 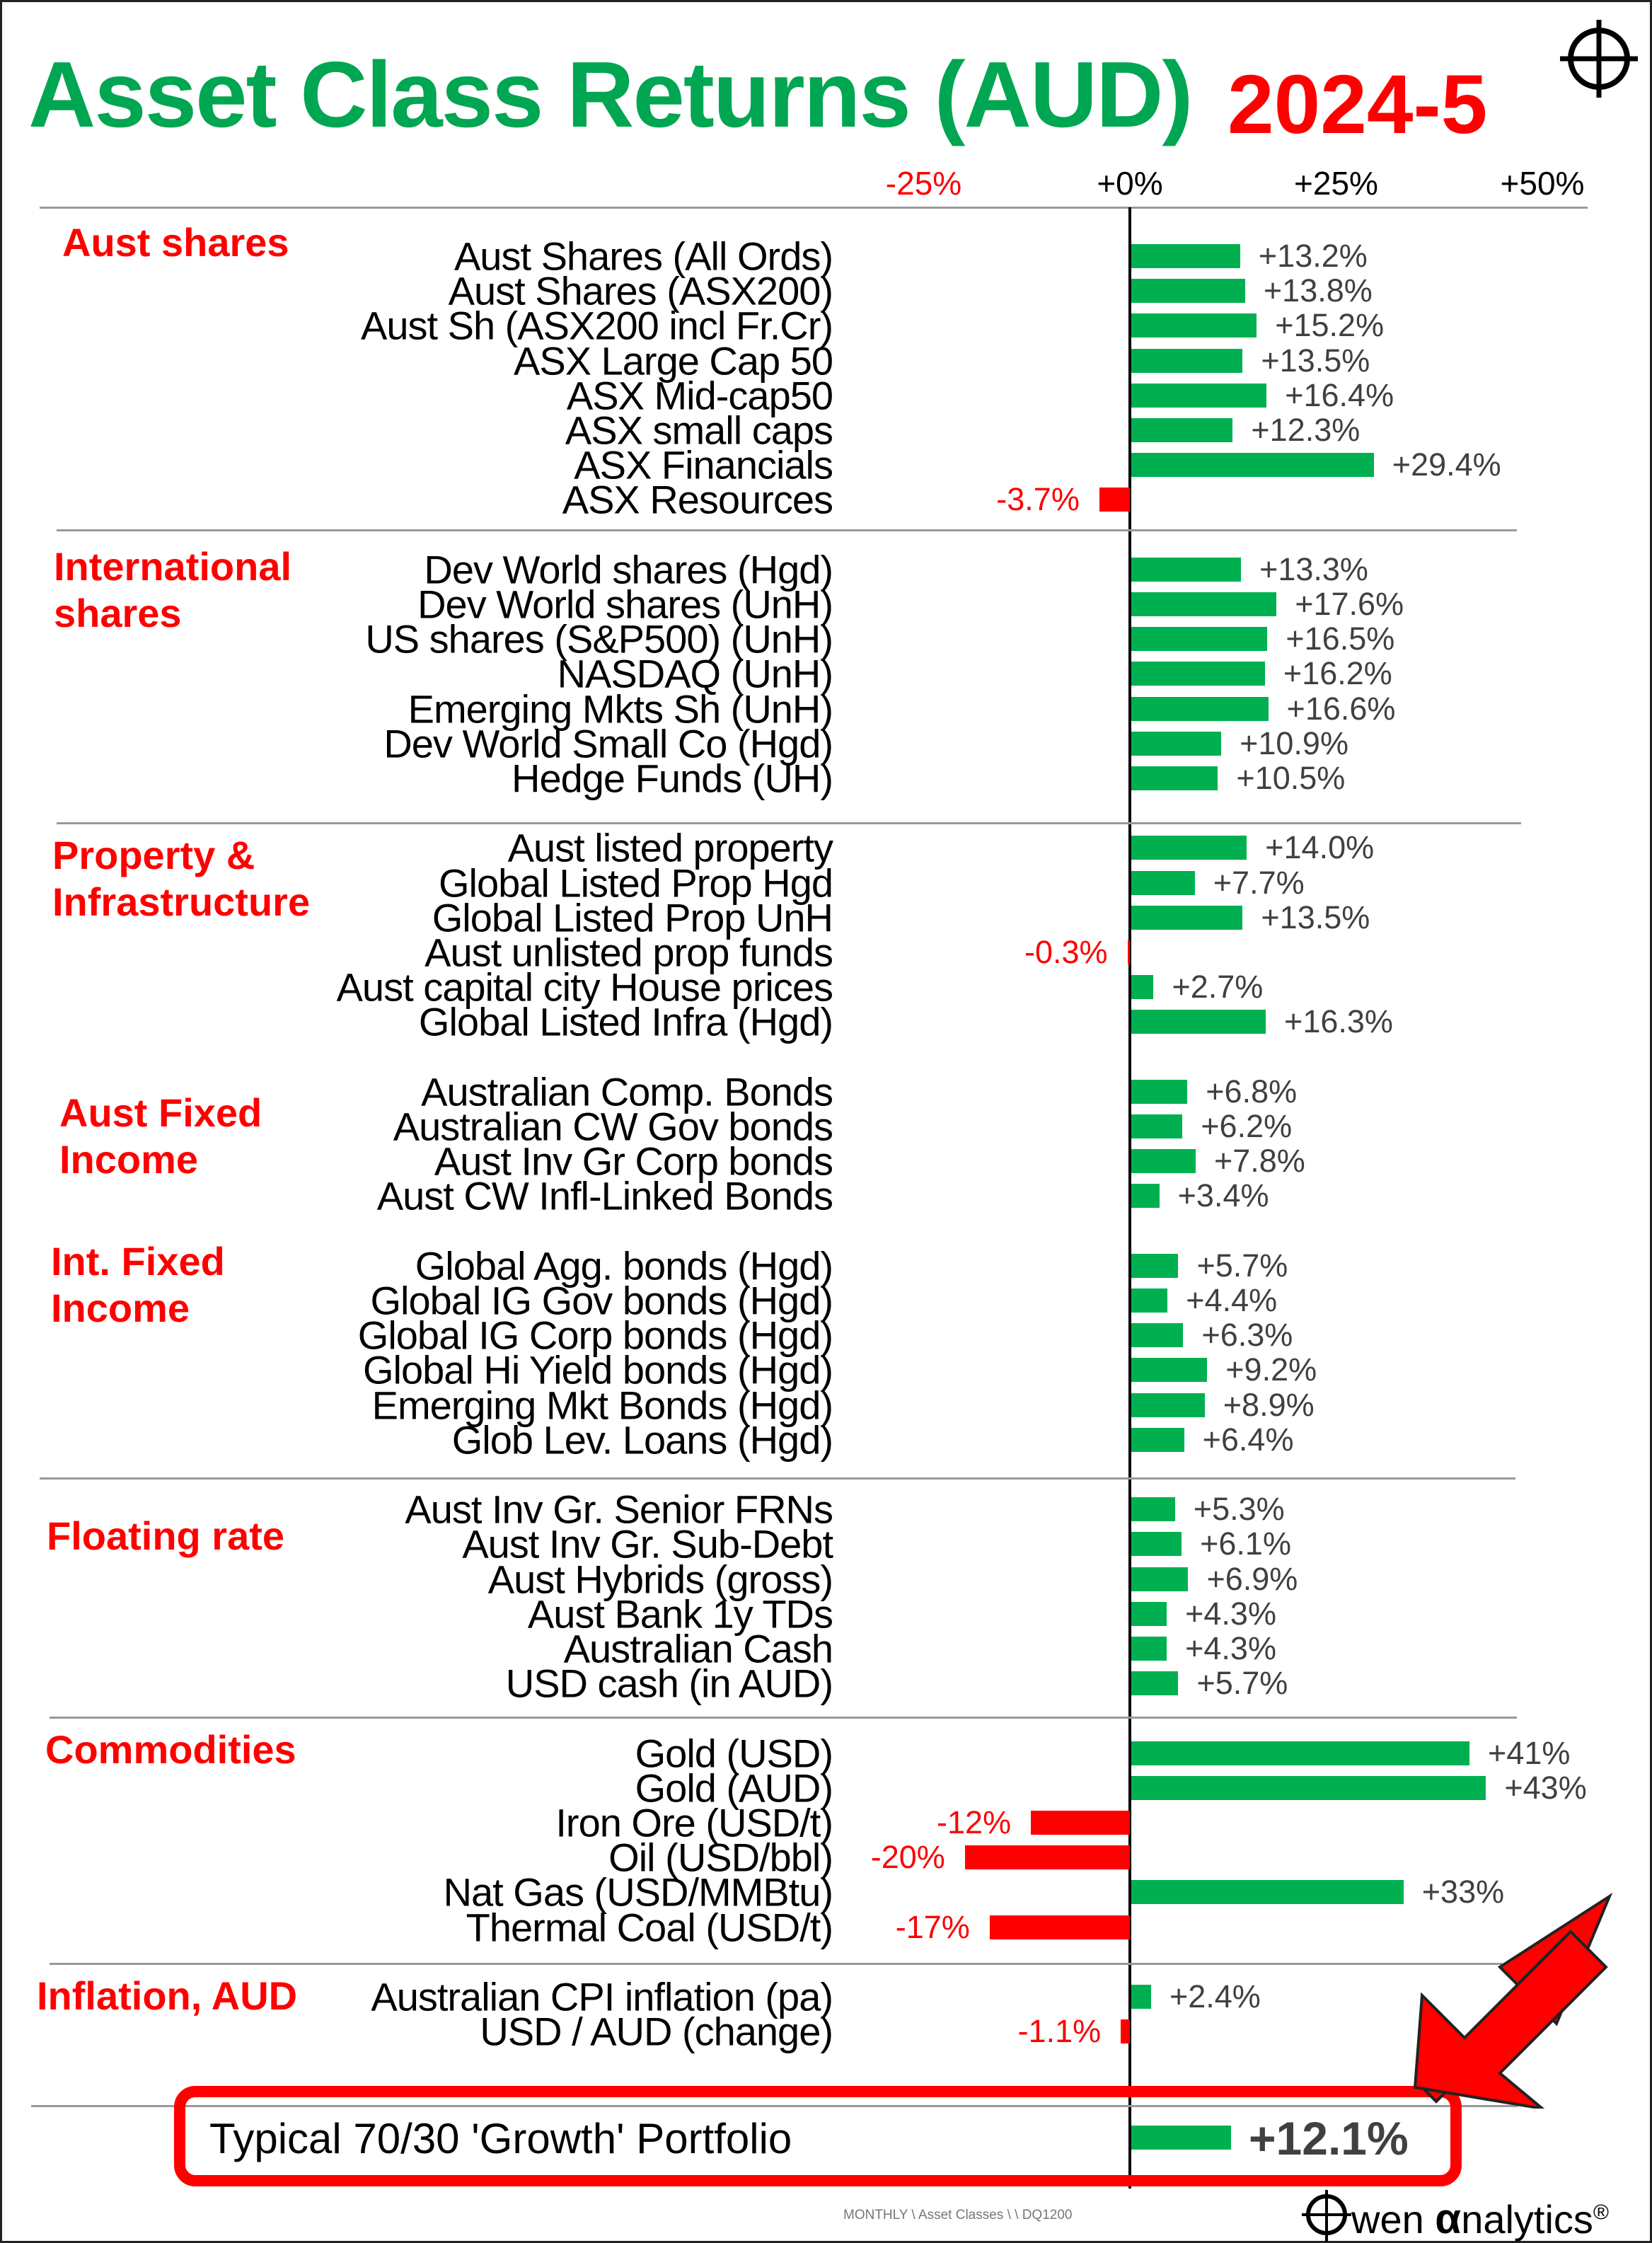 What do you see at coordinates (660, 1580) in the screenshot?
I see `row-label: Aust Hybrids (gross)` at bounding box center [660, 1580].